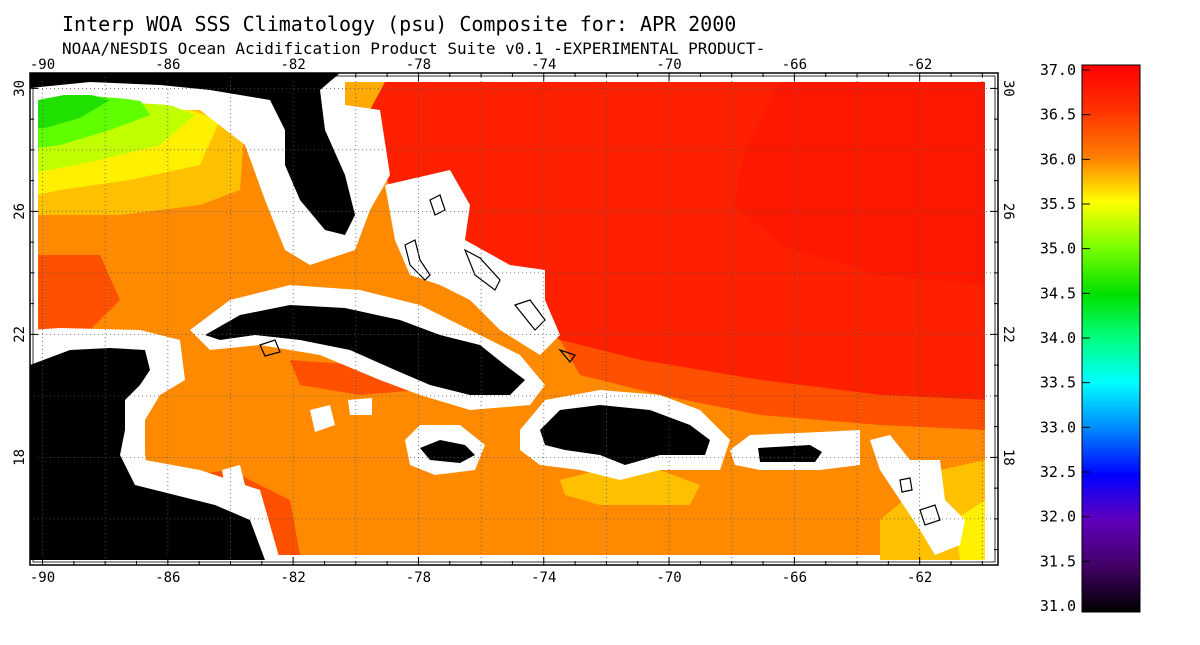 The image size is (1200, 645). Describe the element at coordinates (418, 65) in the screenshot. I see `lon-tick-label-top: -78` at that location.